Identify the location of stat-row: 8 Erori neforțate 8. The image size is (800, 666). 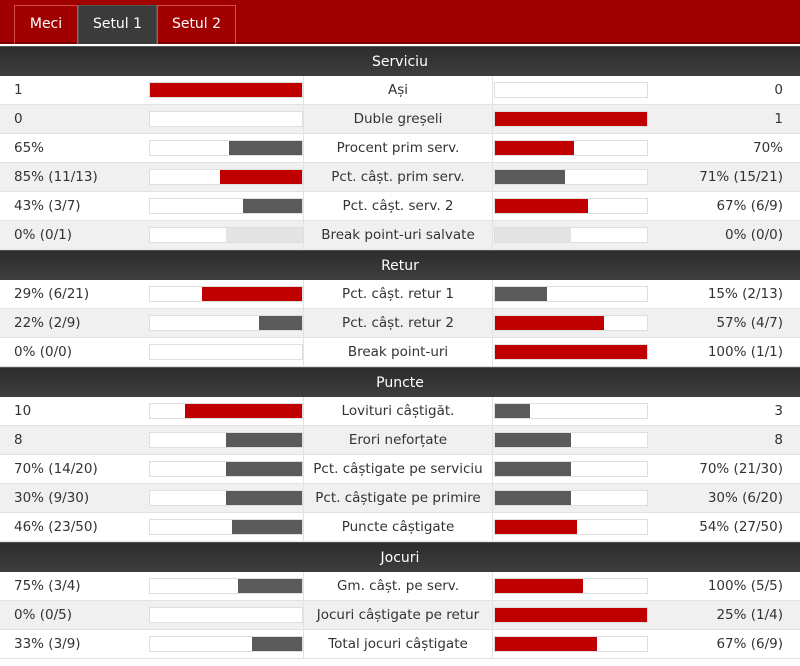
(400, 440).